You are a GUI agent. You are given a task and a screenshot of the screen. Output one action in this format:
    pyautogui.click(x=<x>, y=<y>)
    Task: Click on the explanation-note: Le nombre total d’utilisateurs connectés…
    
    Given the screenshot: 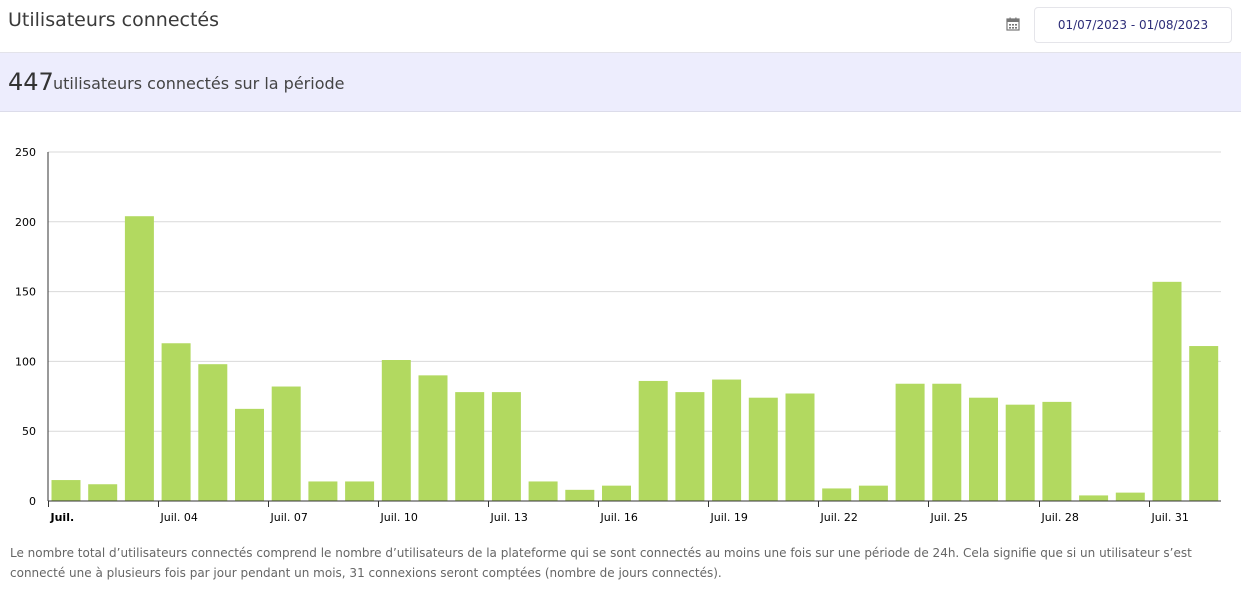 What is the action you would take?
    pyautogui.click(x=601, y=563)
    